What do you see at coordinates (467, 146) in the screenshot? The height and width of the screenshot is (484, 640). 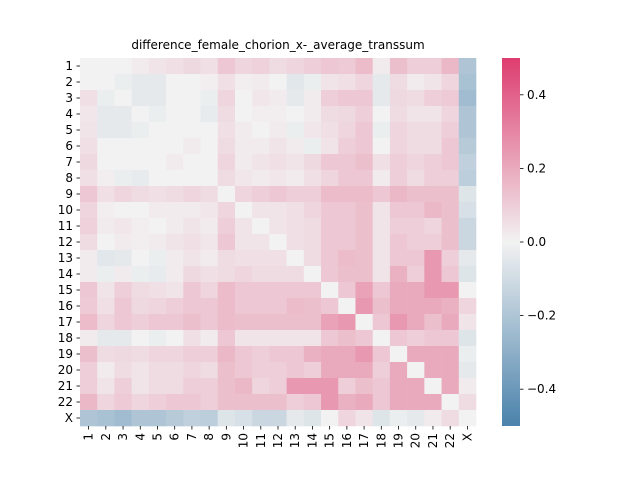 I see `heatmap-cell-6-X` at bounding box center [467, 146].